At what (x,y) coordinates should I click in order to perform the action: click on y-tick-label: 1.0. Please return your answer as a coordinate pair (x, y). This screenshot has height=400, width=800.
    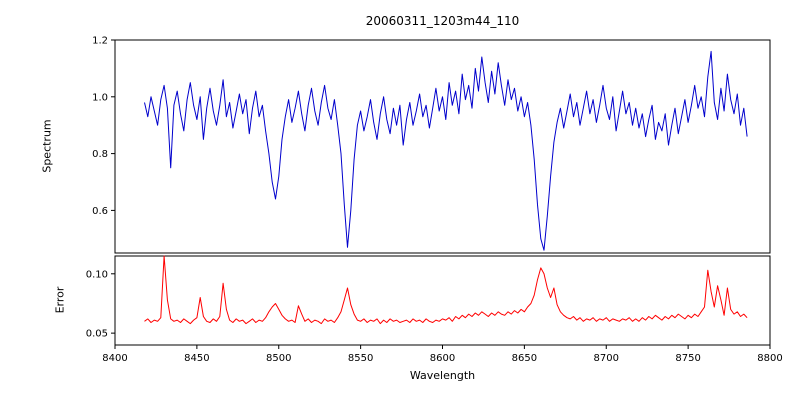
    Looking at the image, I should click on (100, 97).